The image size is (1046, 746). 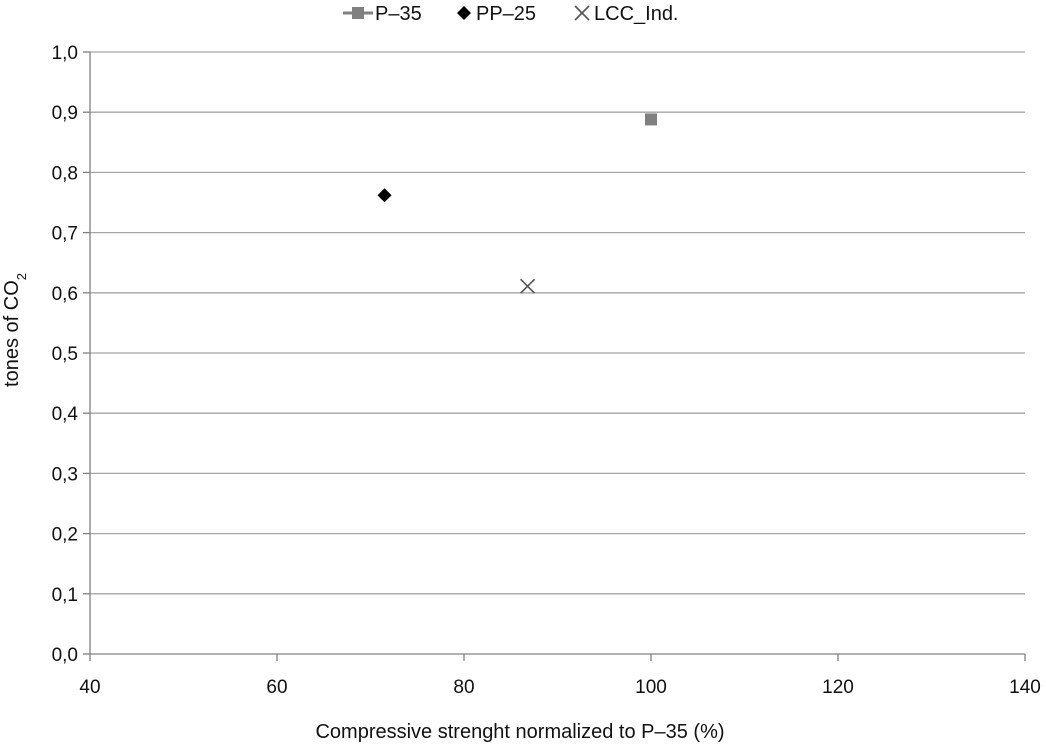 I want to click on legend-label: PP–25, so click(x=506, y=14).